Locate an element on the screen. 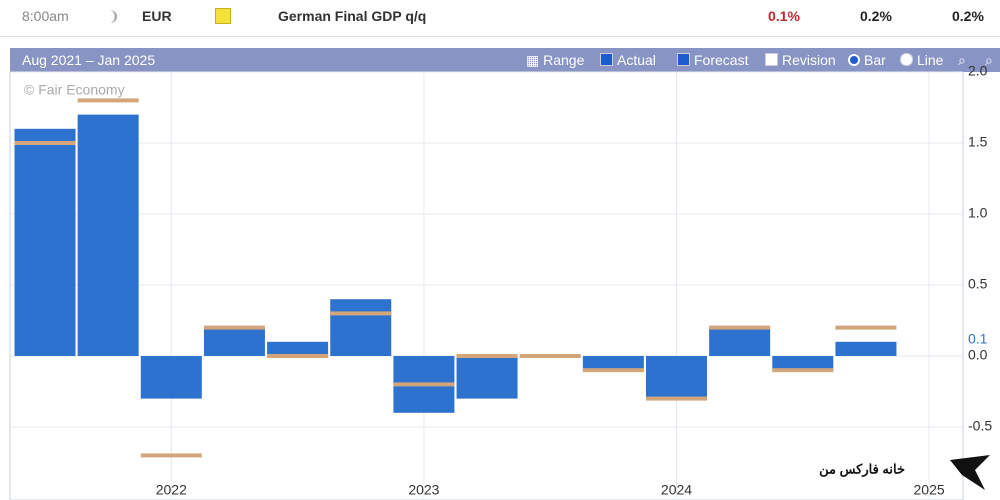 The height and width of the screenshot is (500, 1000). zoom-in: ⌕ is located at coordinates (962, 60).